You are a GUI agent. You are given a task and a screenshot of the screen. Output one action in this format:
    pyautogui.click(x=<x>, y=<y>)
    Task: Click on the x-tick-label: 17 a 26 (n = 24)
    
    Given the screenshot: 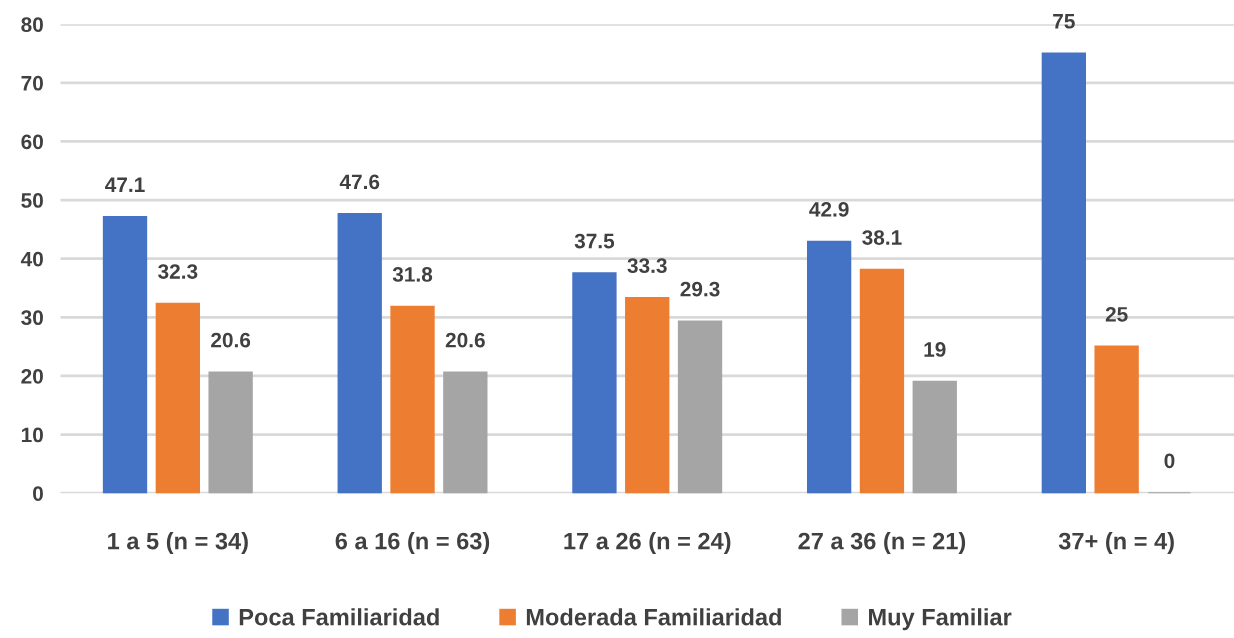 What is the action you would take?
    pyautogui.click(x=647, y=543)
    